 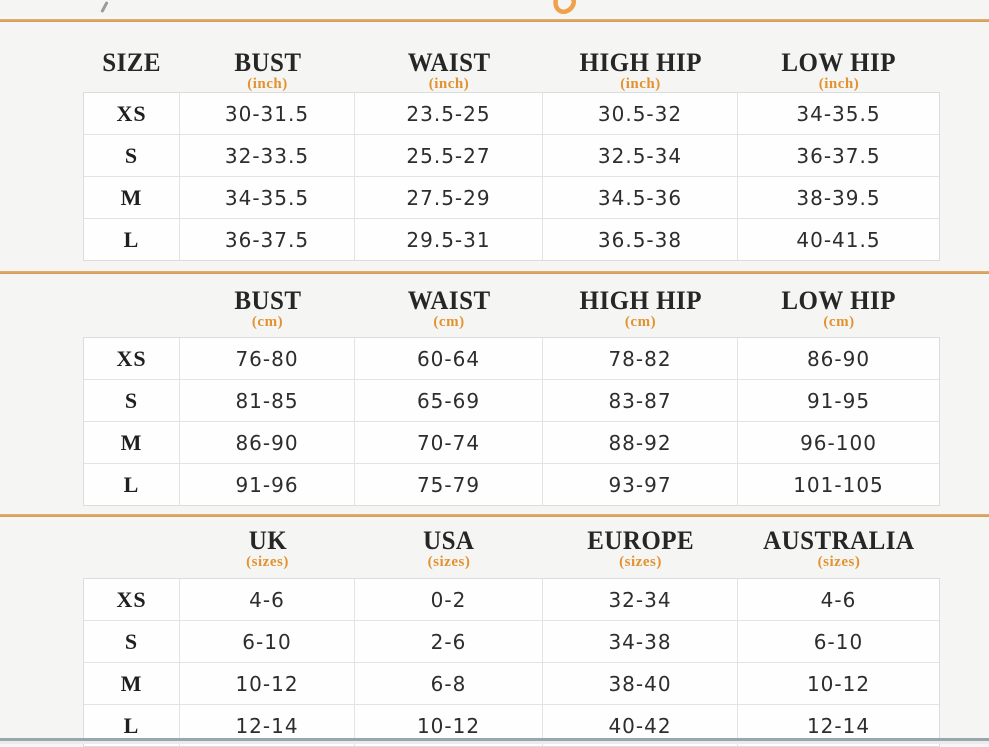 I want to click on usa-value: 0-2, so click(x=449, y=599).